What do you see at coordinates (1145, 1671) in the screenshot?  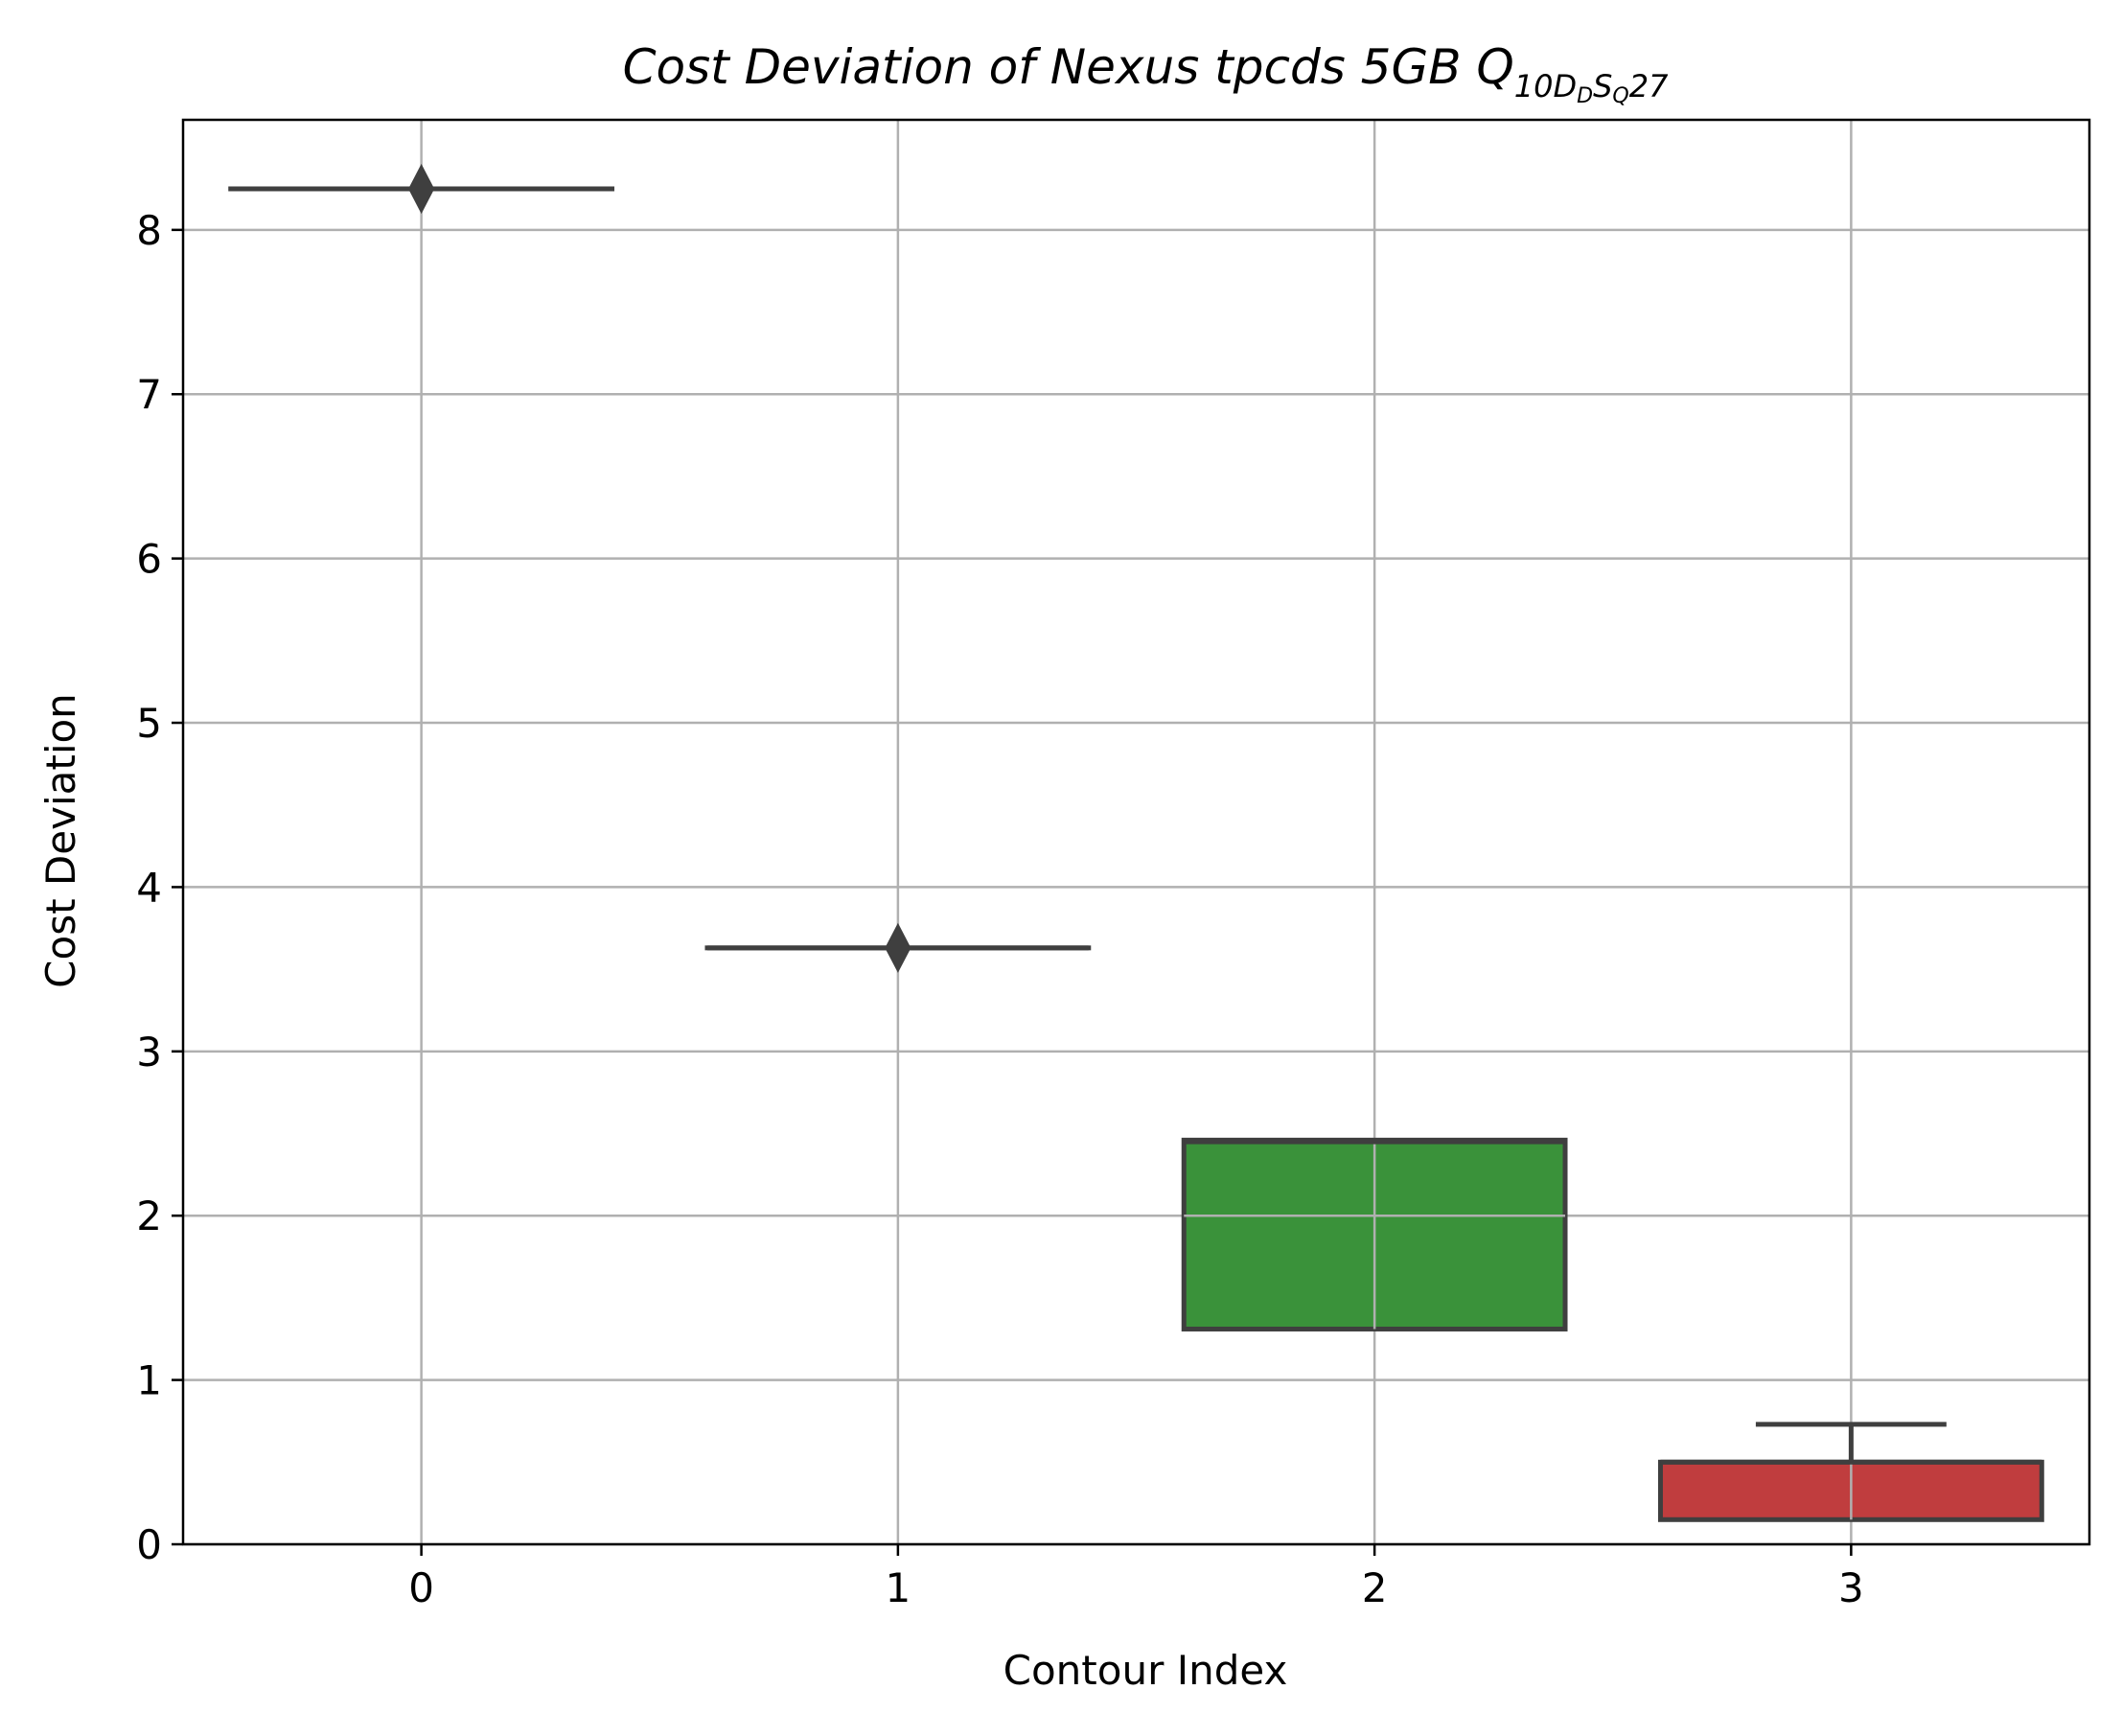 I see `x-axis-label: Contour Index` at bounding box center [1145, 1671].